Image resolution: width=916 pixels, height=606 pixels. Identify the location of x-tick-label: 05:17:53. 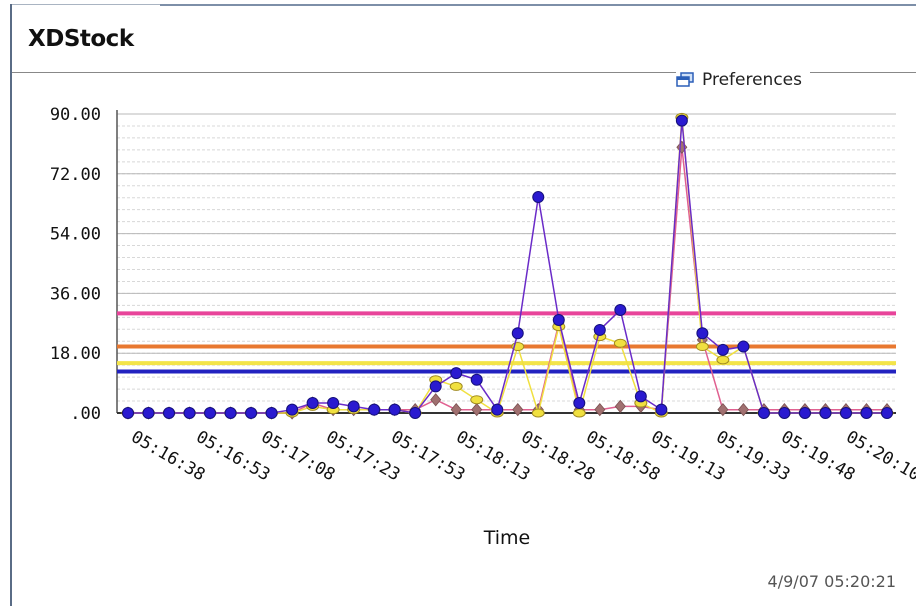
(428, 456).